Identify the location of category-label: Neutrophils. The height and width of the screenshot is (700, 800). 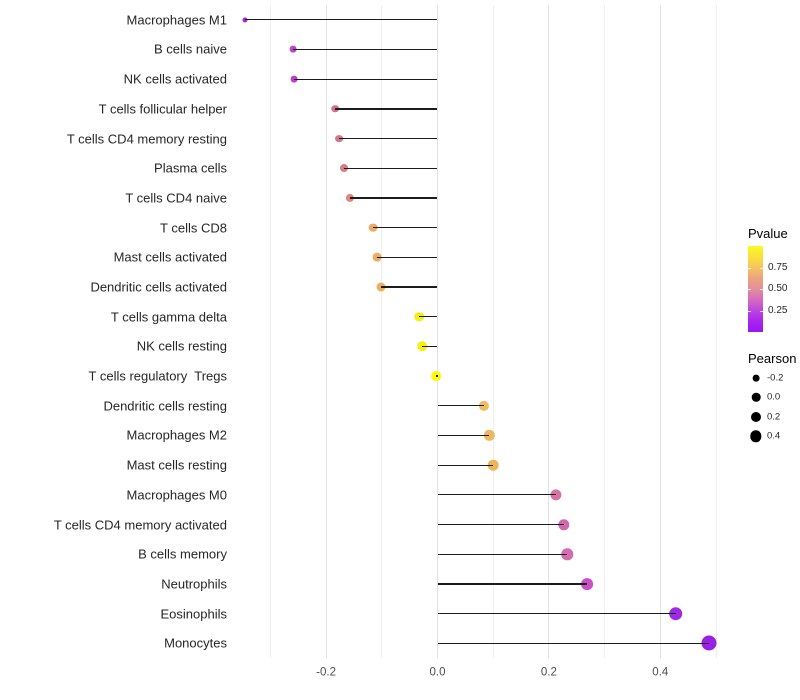
(194, 584).